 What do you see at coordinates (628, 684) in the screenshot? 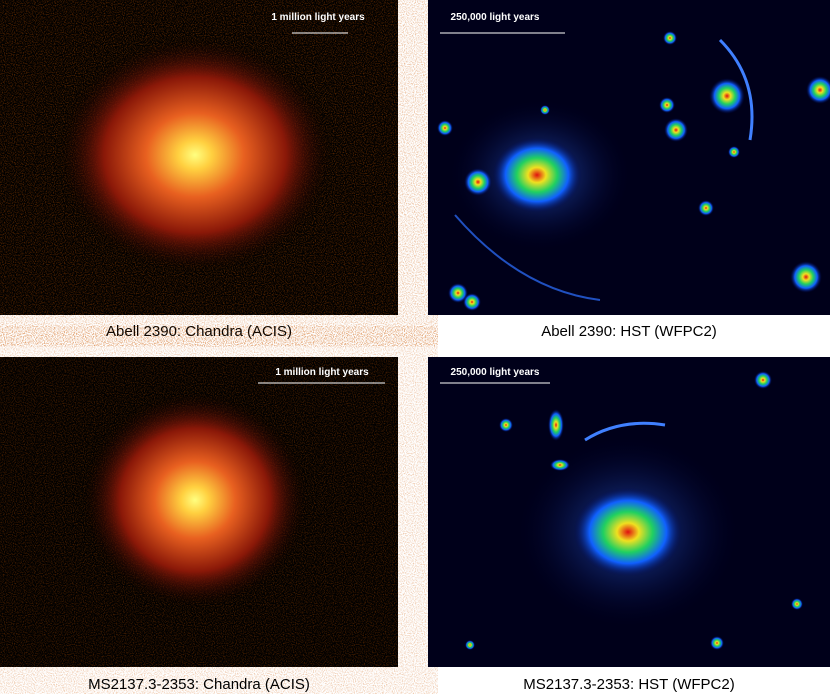
I see `caption: MS2137.3-2353: HST (WFPC2)` at bounding box center [628, 684].